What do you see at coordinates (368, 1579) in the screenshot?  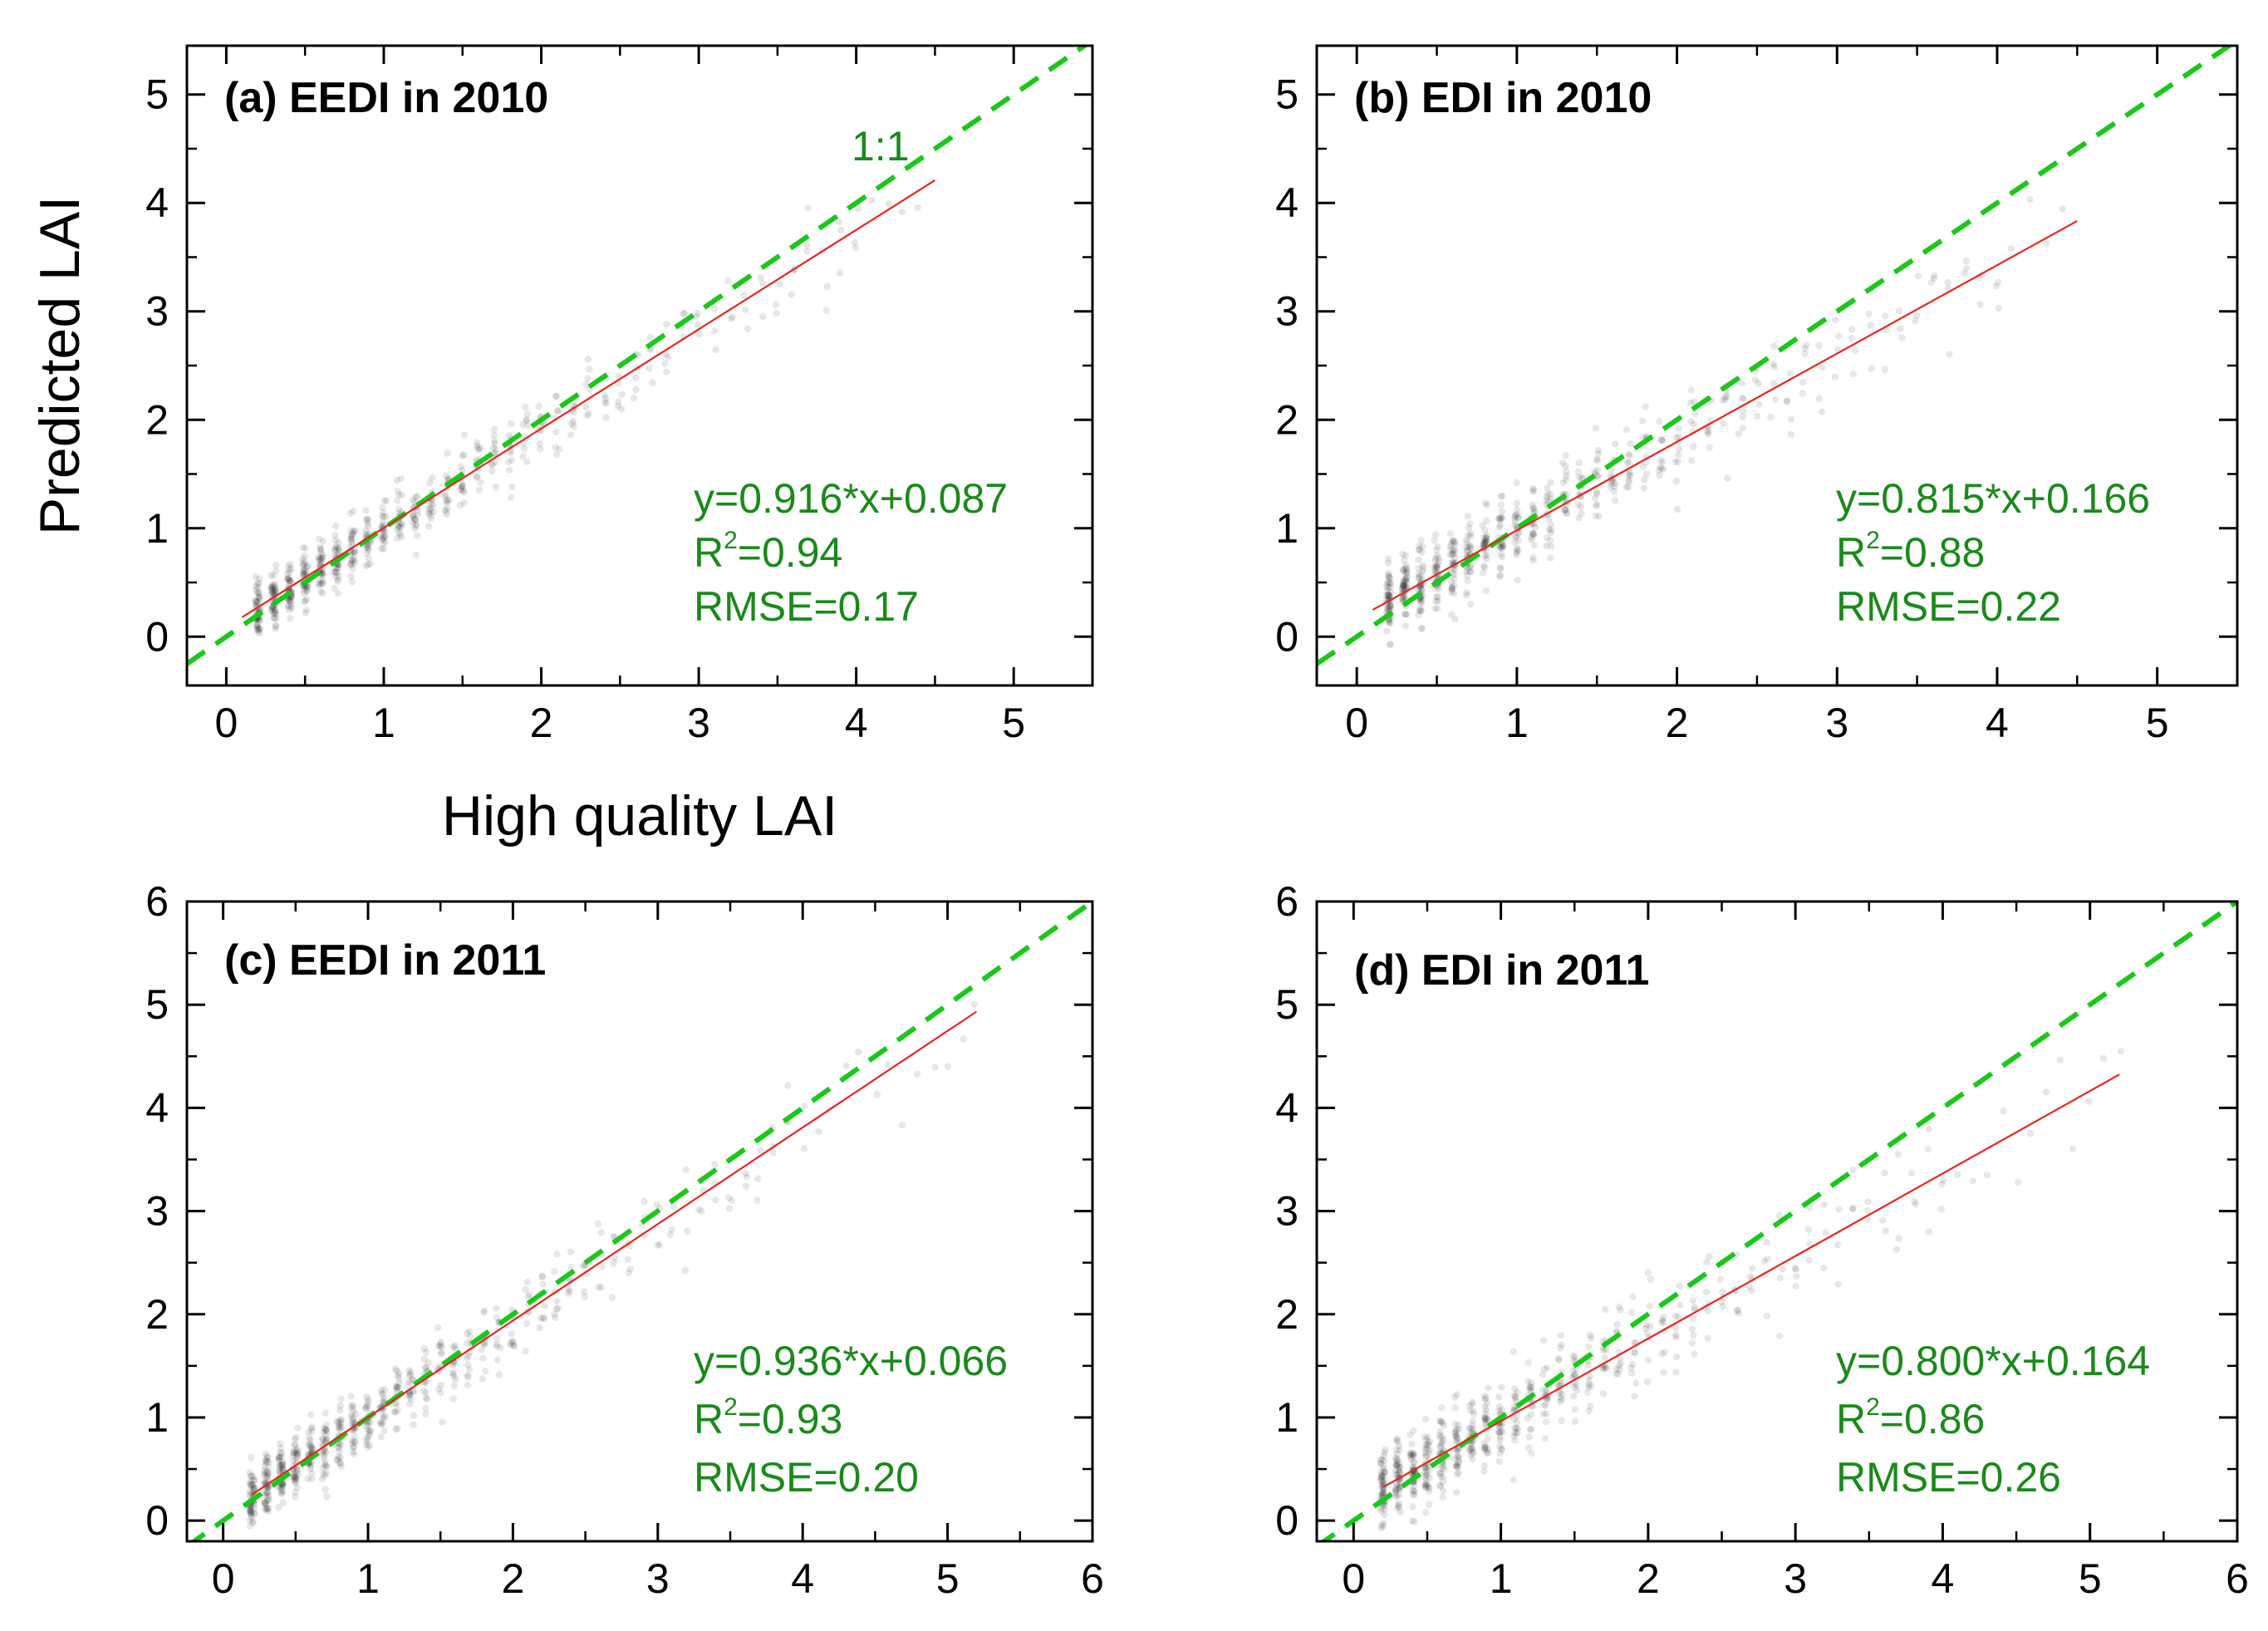 I see `x-tick-label: 1` at bounding box center [368, 1579].